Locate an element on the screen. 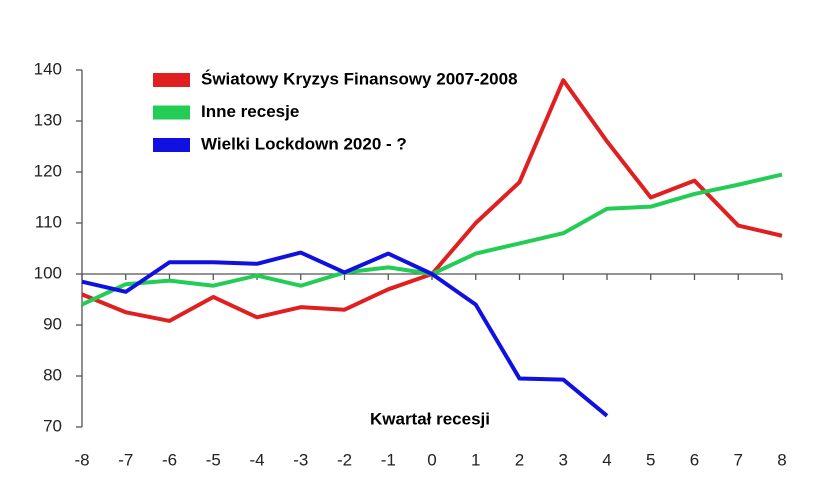  legend-label: Wielki Lockdown 2020 - ? is located at coordinates (304, 143).